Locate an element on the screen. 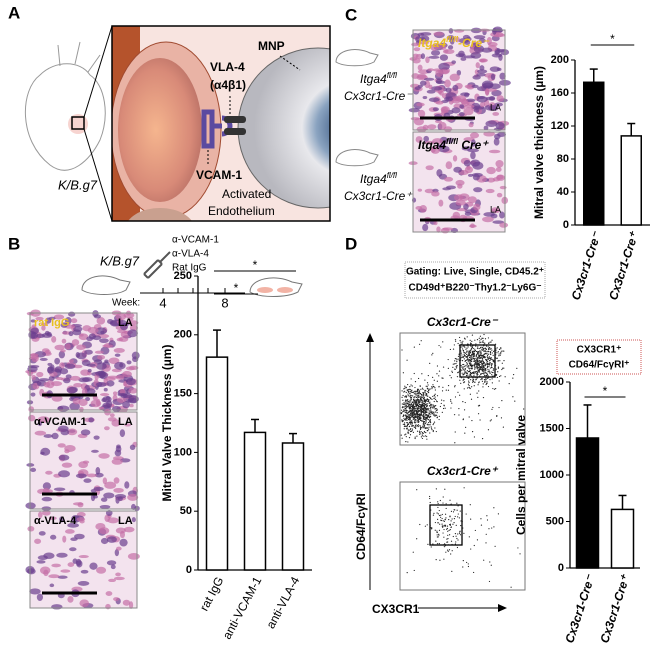  x-tick-label: Cx3cr1-Cre⁺ is located at coordinates (624, 265).